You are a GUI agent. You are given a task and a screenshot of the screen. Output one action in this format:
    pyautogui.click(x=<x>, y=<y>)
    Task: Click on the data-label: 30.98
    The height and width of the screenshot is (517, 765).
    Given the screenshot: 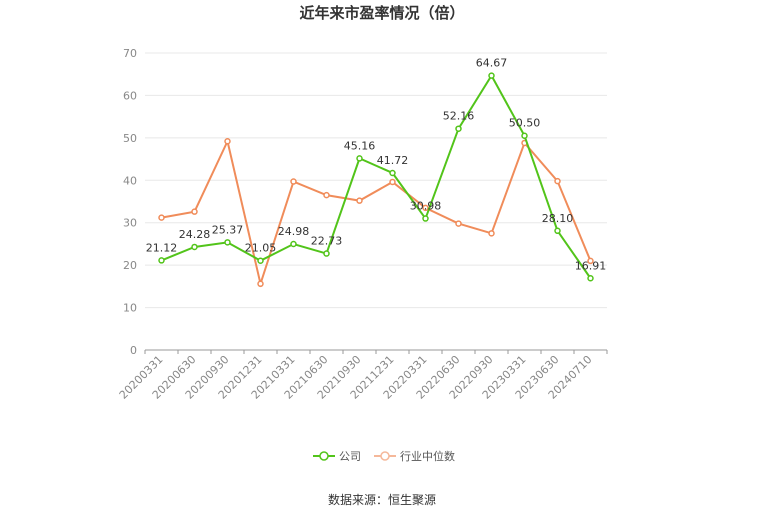 What is the action you would take?
    pyautogui.click(x=426, y=206)
    